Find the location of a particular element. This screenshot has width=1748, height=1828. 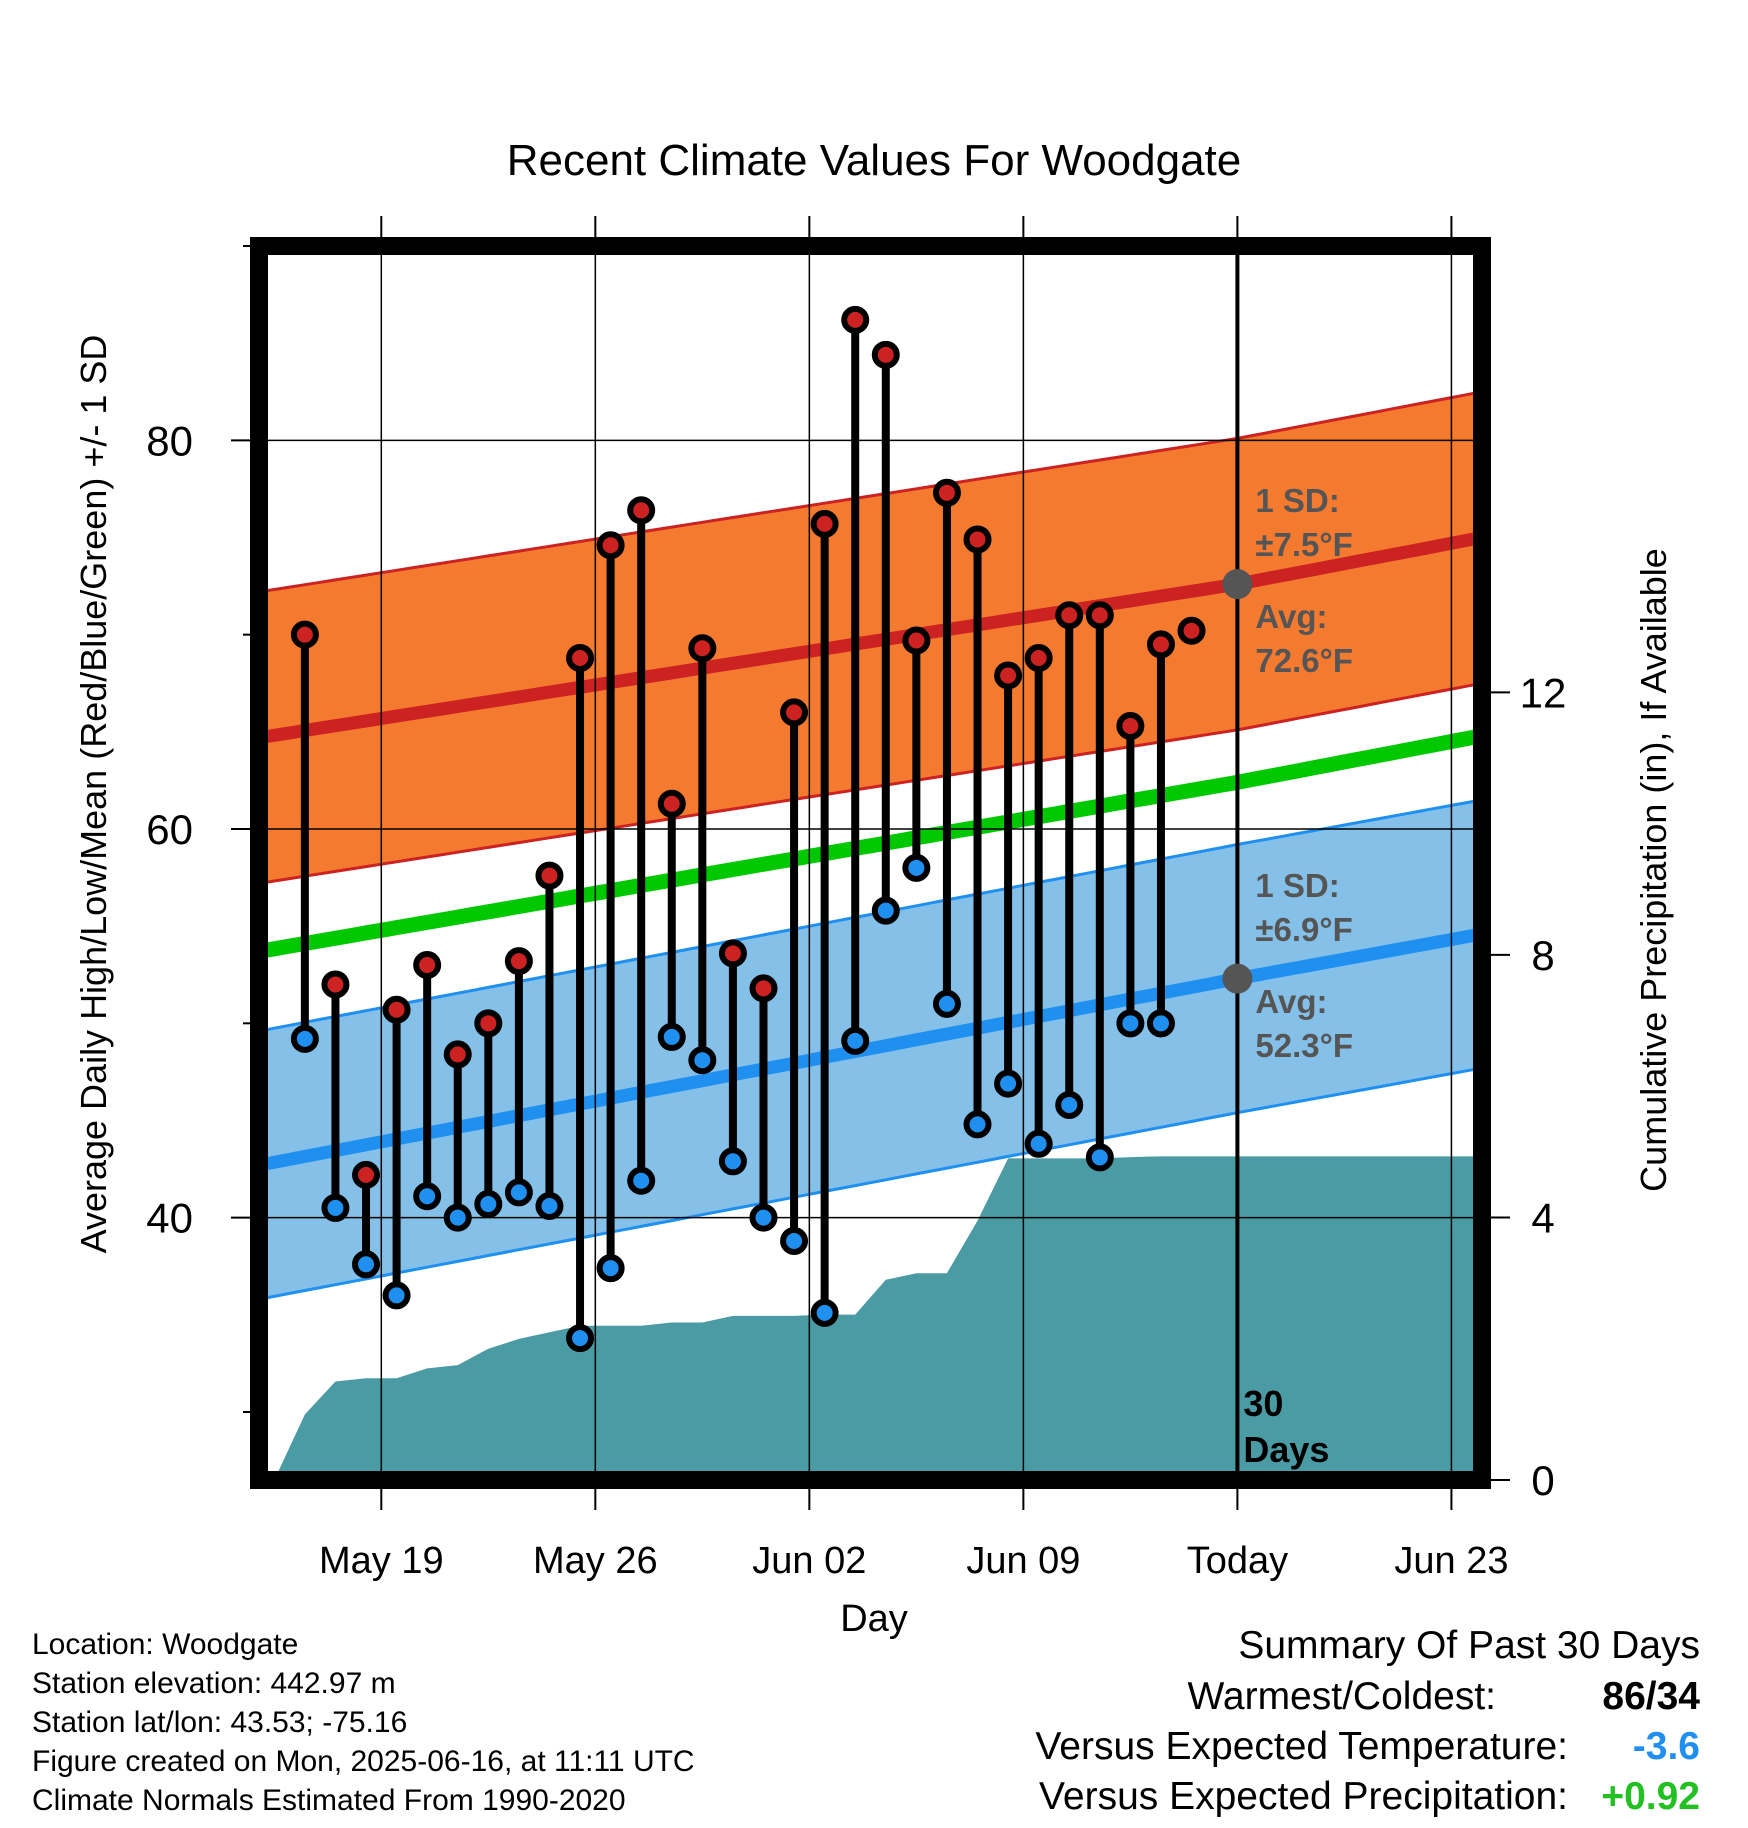

avg-low-line is located at coordinates (870, 1049).